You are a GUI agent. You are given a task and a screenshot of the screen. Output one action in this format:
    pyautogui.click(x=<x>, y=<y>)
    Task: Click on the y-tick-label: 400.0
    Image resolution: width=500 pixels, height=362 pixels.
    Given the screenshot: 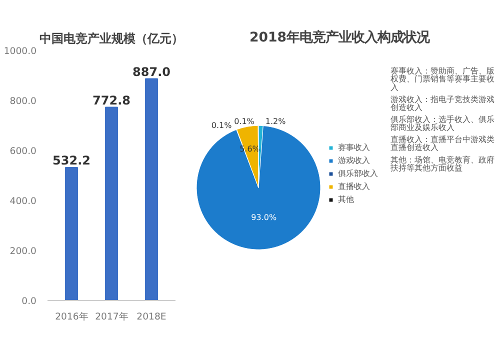 What is the action you would take?
    pyautogui.click(x=23, y=201)
    